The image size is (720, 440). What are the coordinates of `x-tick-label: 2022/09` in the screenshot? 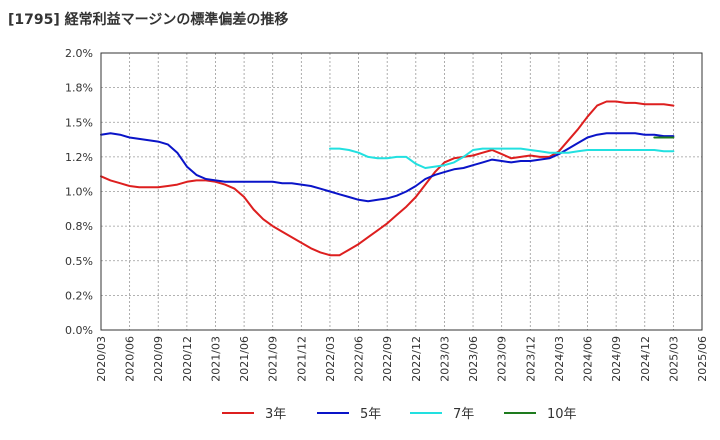 It's located at (387, 359).